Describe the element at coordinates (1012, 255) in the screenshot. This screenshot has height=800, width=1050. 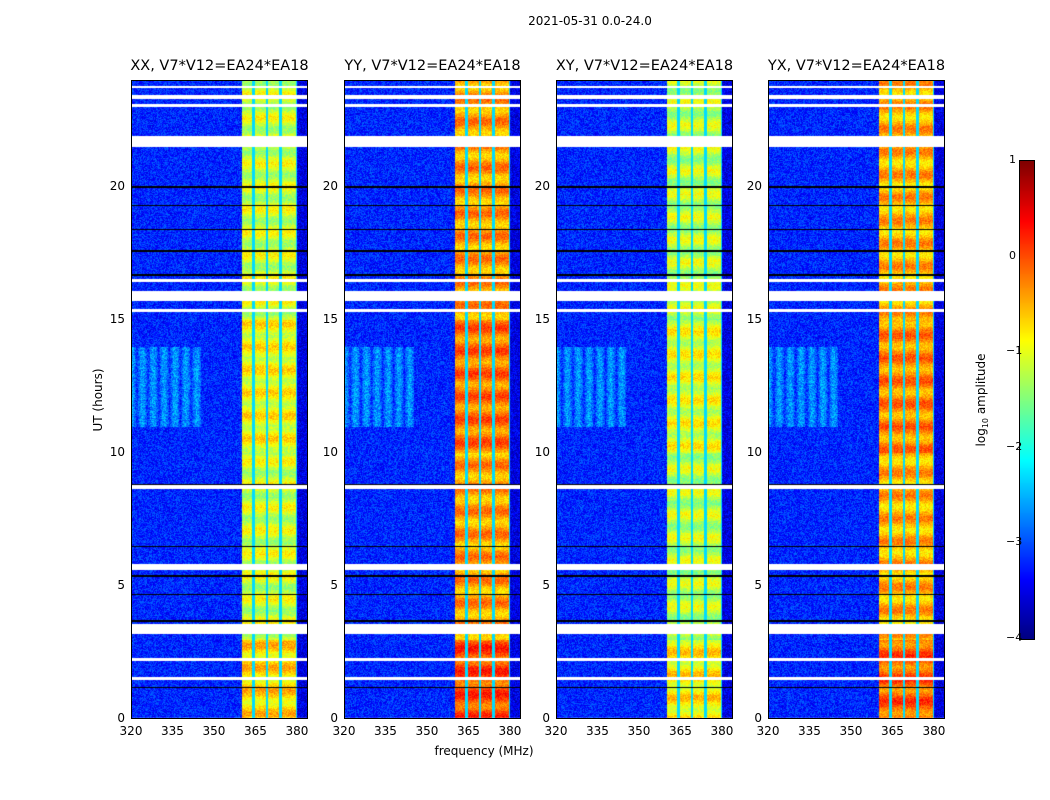
I see `colorbar-tick-label: 0` at that location.